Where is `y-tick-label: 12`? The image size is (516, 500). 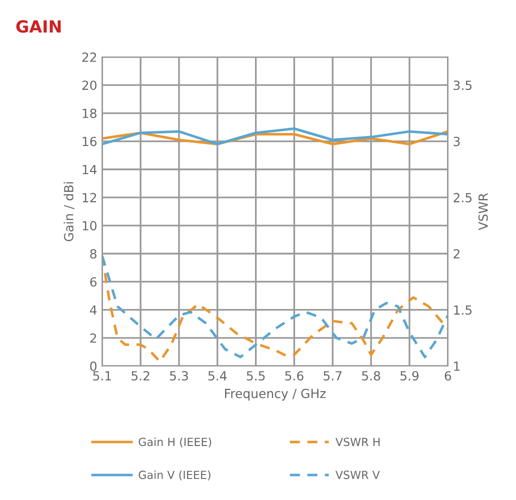 y-tick-label: 12 is located at coordinates (89, 197).